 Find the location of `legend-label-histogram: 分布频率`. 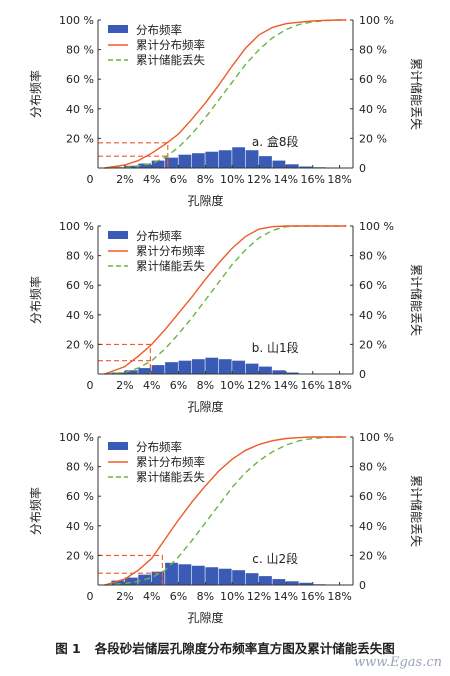

legend-label-histogram: 分布频率 is located at coordinates (159, 236).